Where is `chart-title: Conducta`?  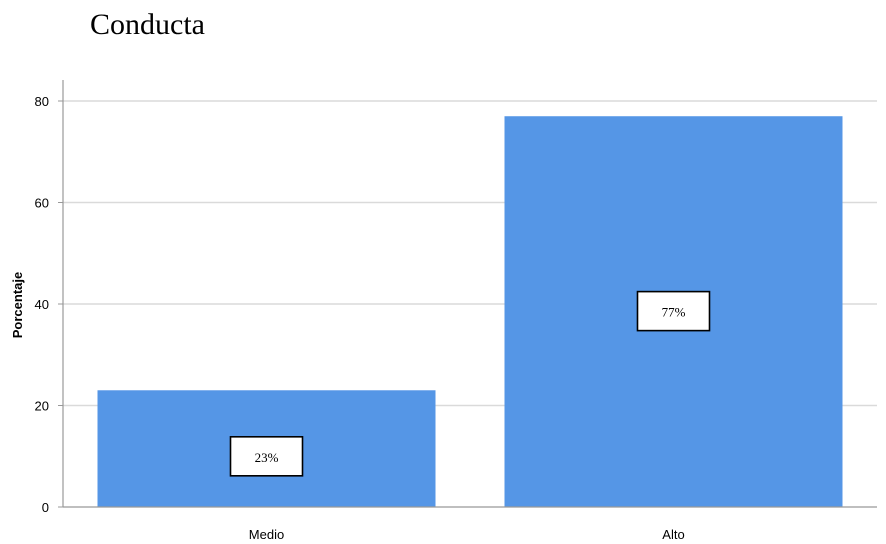 chart-title: Conducta is located at coordinates (147, 24).